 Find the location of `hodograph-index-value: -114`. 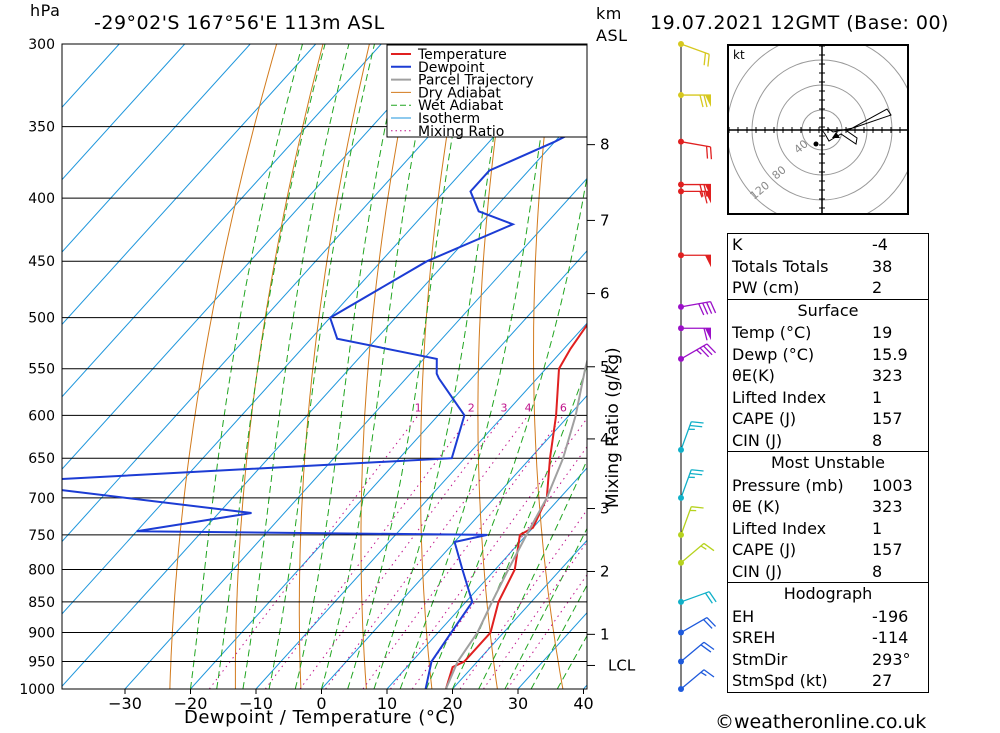

hodograph-index-value: -114 is located at coordinates (890, 638).